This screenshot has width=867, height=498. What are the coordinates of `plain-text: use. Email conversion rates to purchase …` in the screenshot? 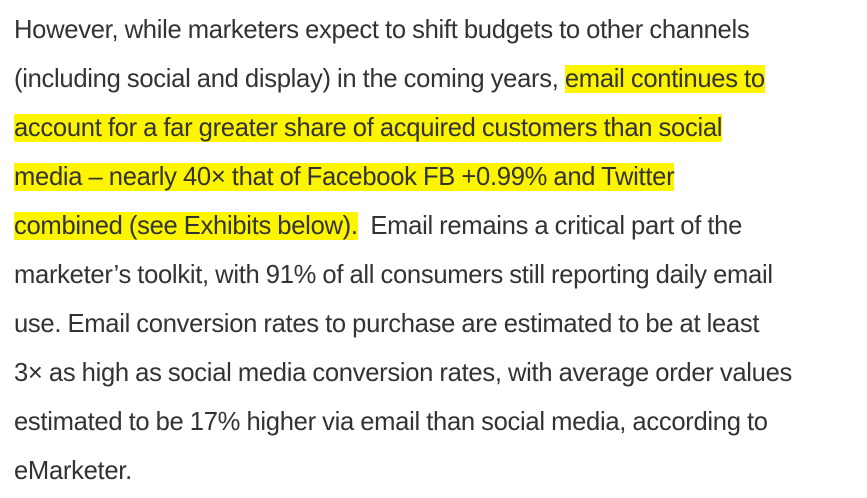 It's located at (387, 324).